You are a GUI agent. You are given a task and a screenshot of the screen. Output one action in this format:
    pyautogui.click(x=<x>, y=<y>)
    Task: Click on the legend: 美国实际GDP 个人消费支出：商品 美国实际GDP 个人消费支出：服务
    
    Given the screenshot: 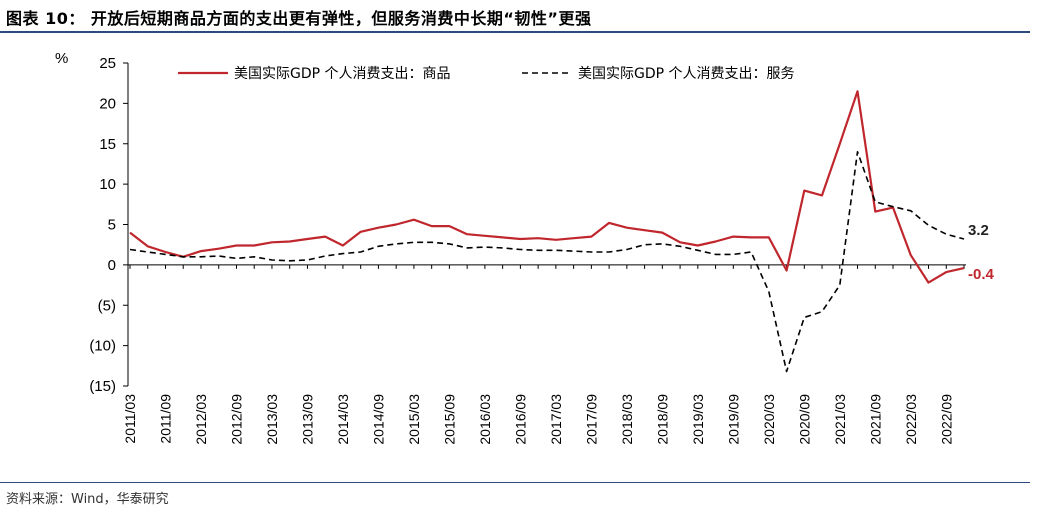 What is the action you would take?
    pyautogui.click(x=486, y=74)
    